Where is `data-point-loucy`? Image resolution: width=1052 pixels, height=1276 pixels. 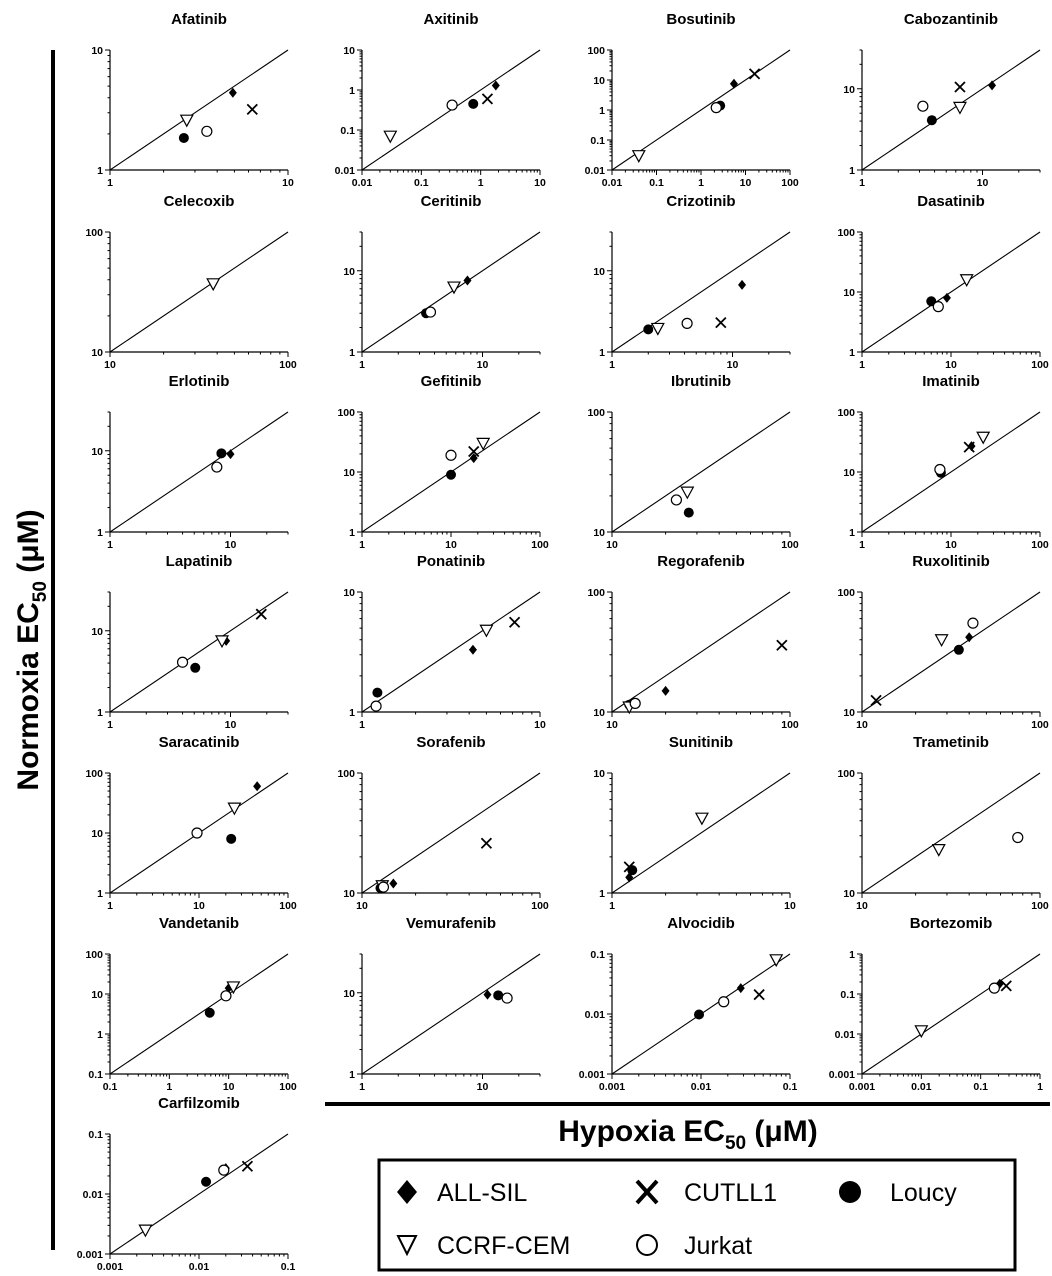
data-point-loucy is located at coordinates (473, 103).